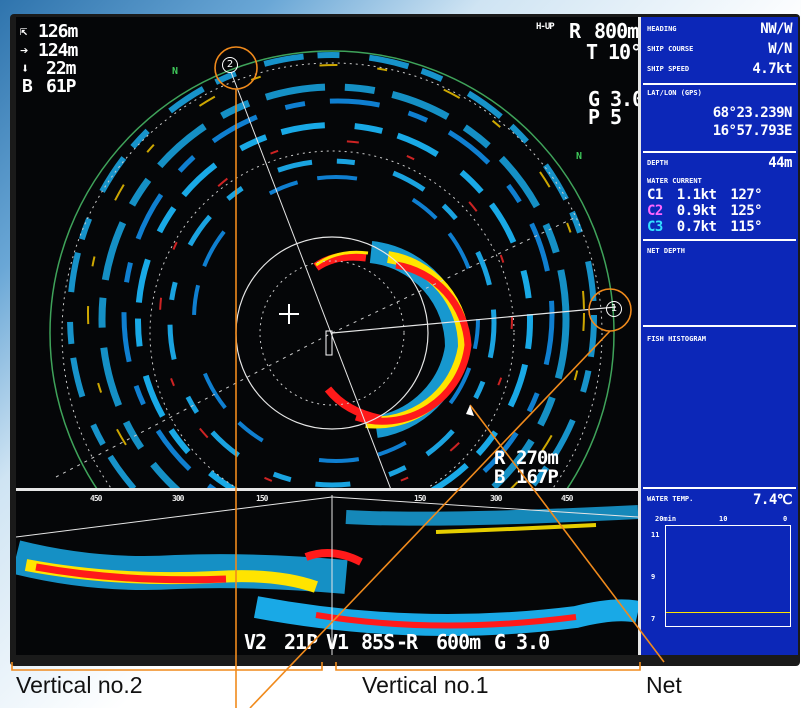  Describe the element at coordinates (378, 642) in the screenshot. I see `v1-value: 85S` at that location.